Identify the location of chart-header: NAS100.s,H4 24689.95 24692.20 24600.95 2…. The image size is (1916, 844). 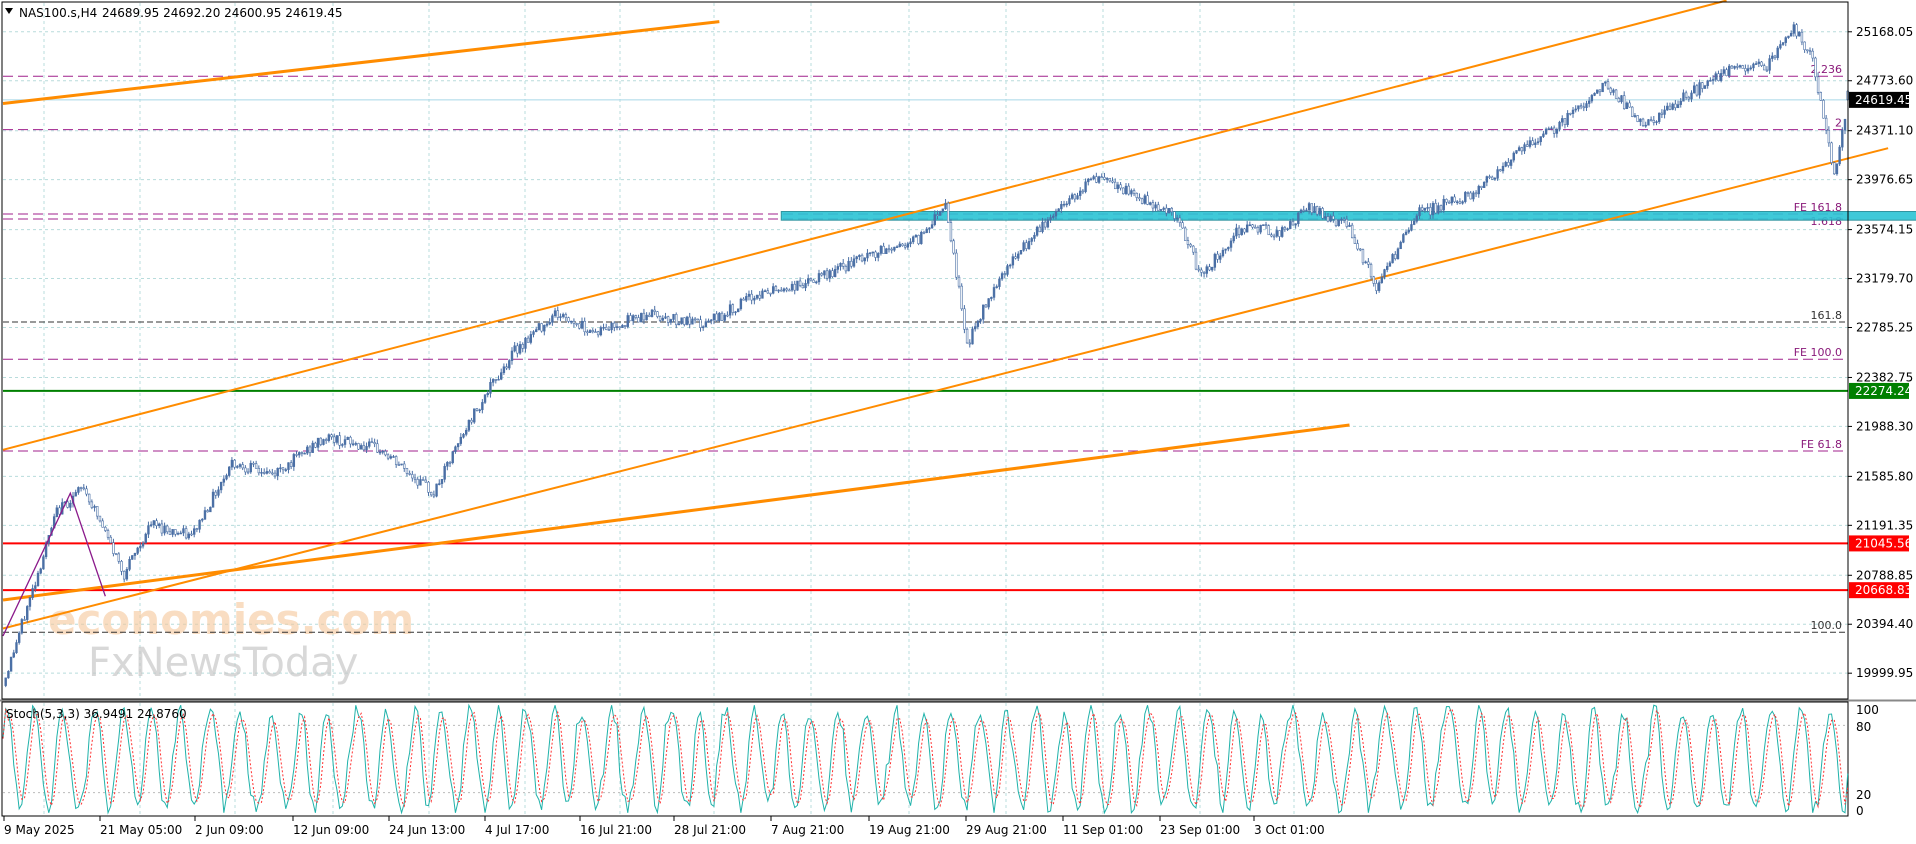
(173, 13).